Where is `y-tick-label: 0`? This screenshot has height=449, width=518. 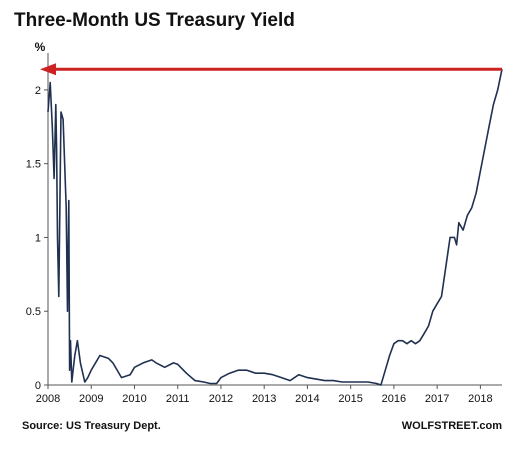 y-tick-label: 0 is located at coordinates (38, 386).